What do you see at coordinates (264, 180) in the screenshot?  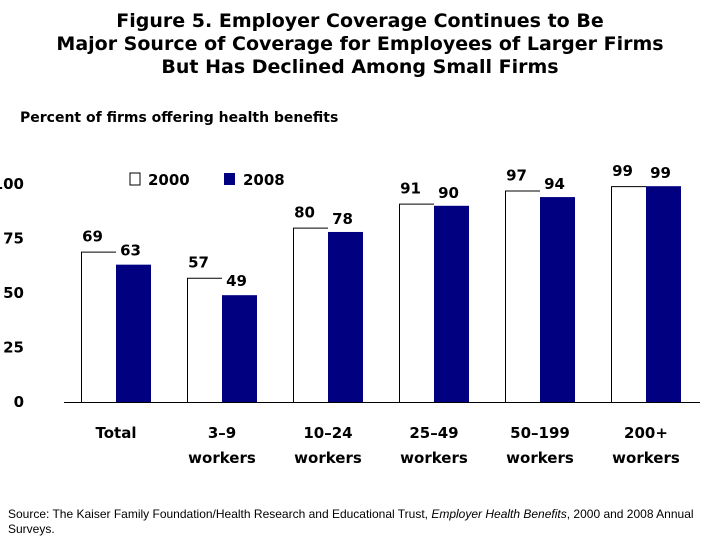 I see `legend-label-2008: 2008` at bounding box center [264, 180].